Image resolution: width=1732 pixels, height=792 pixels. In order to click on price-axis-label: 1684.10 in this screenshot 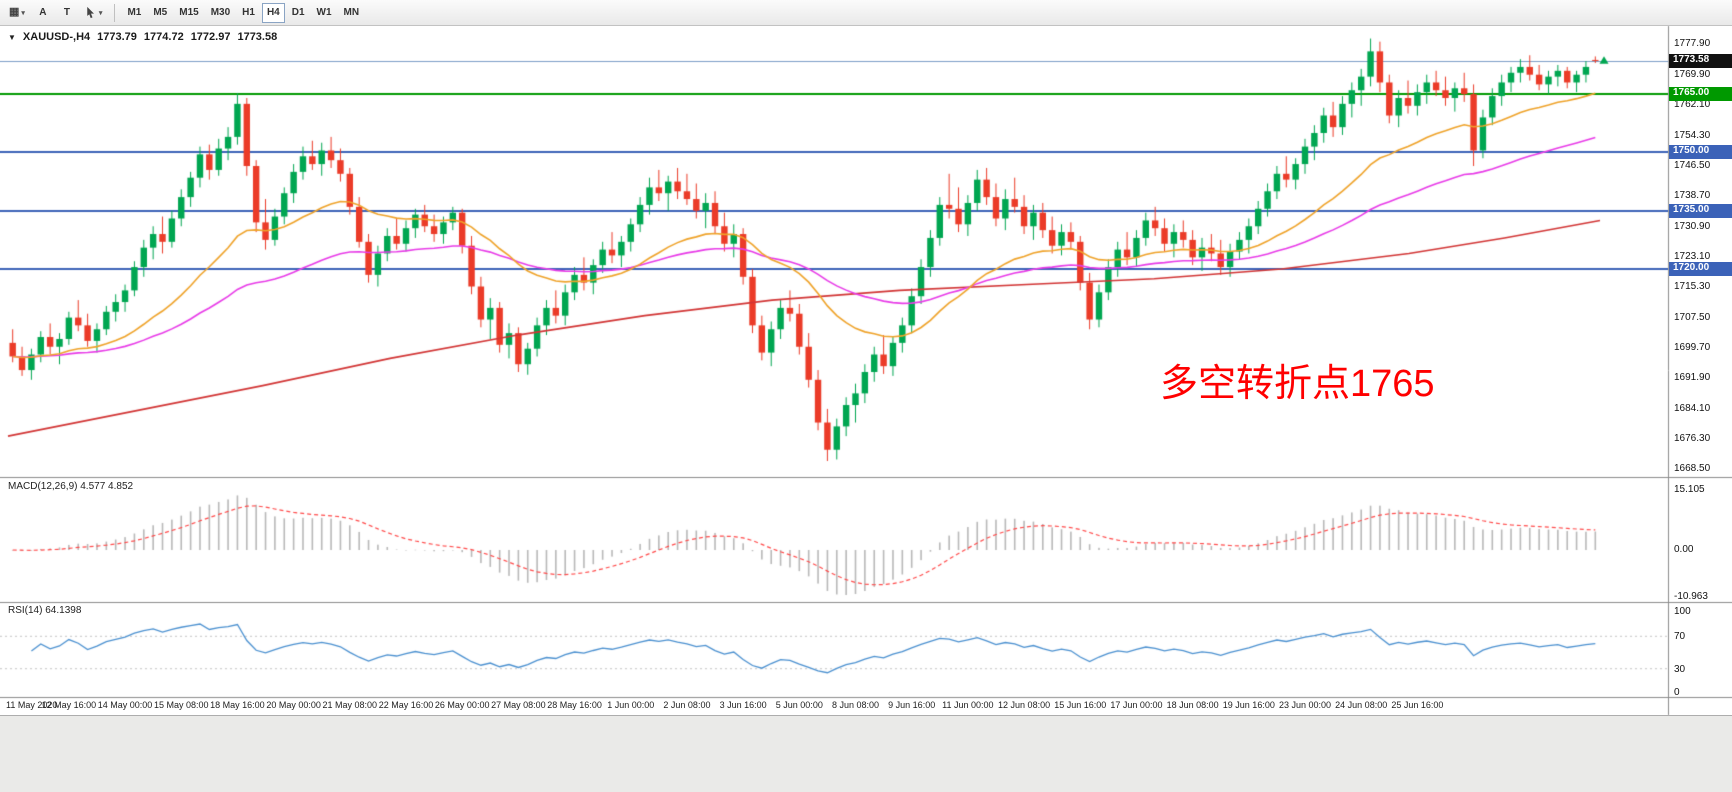, I will do `click(1692, 408)`.